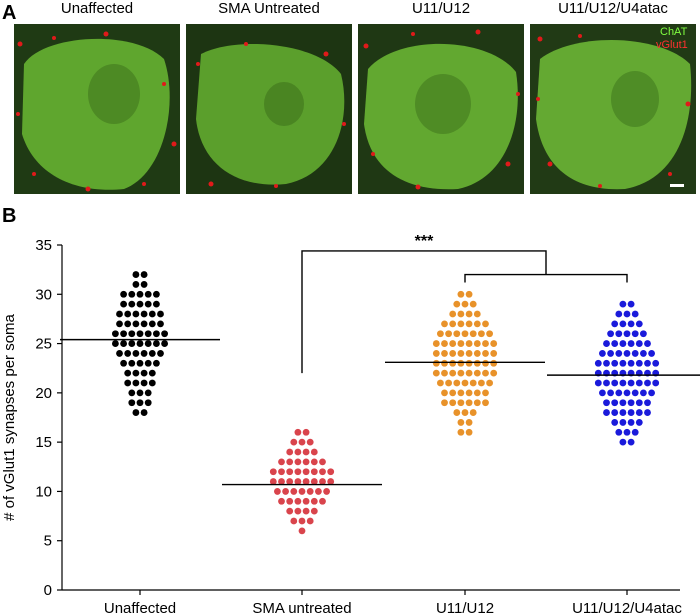  What do you see at coordinates (48, 541) in the screenshot?
I see `y-tick-label: 5` at bounding box center [48, 541].